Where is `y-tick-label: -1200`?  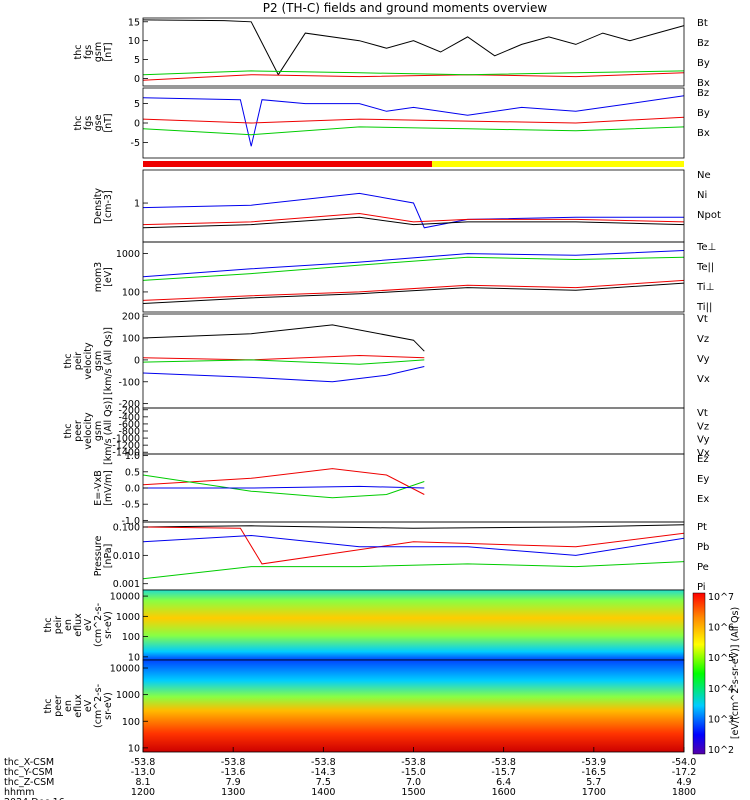
y-tick-label: -1200 is located at coordinates (126, 446).